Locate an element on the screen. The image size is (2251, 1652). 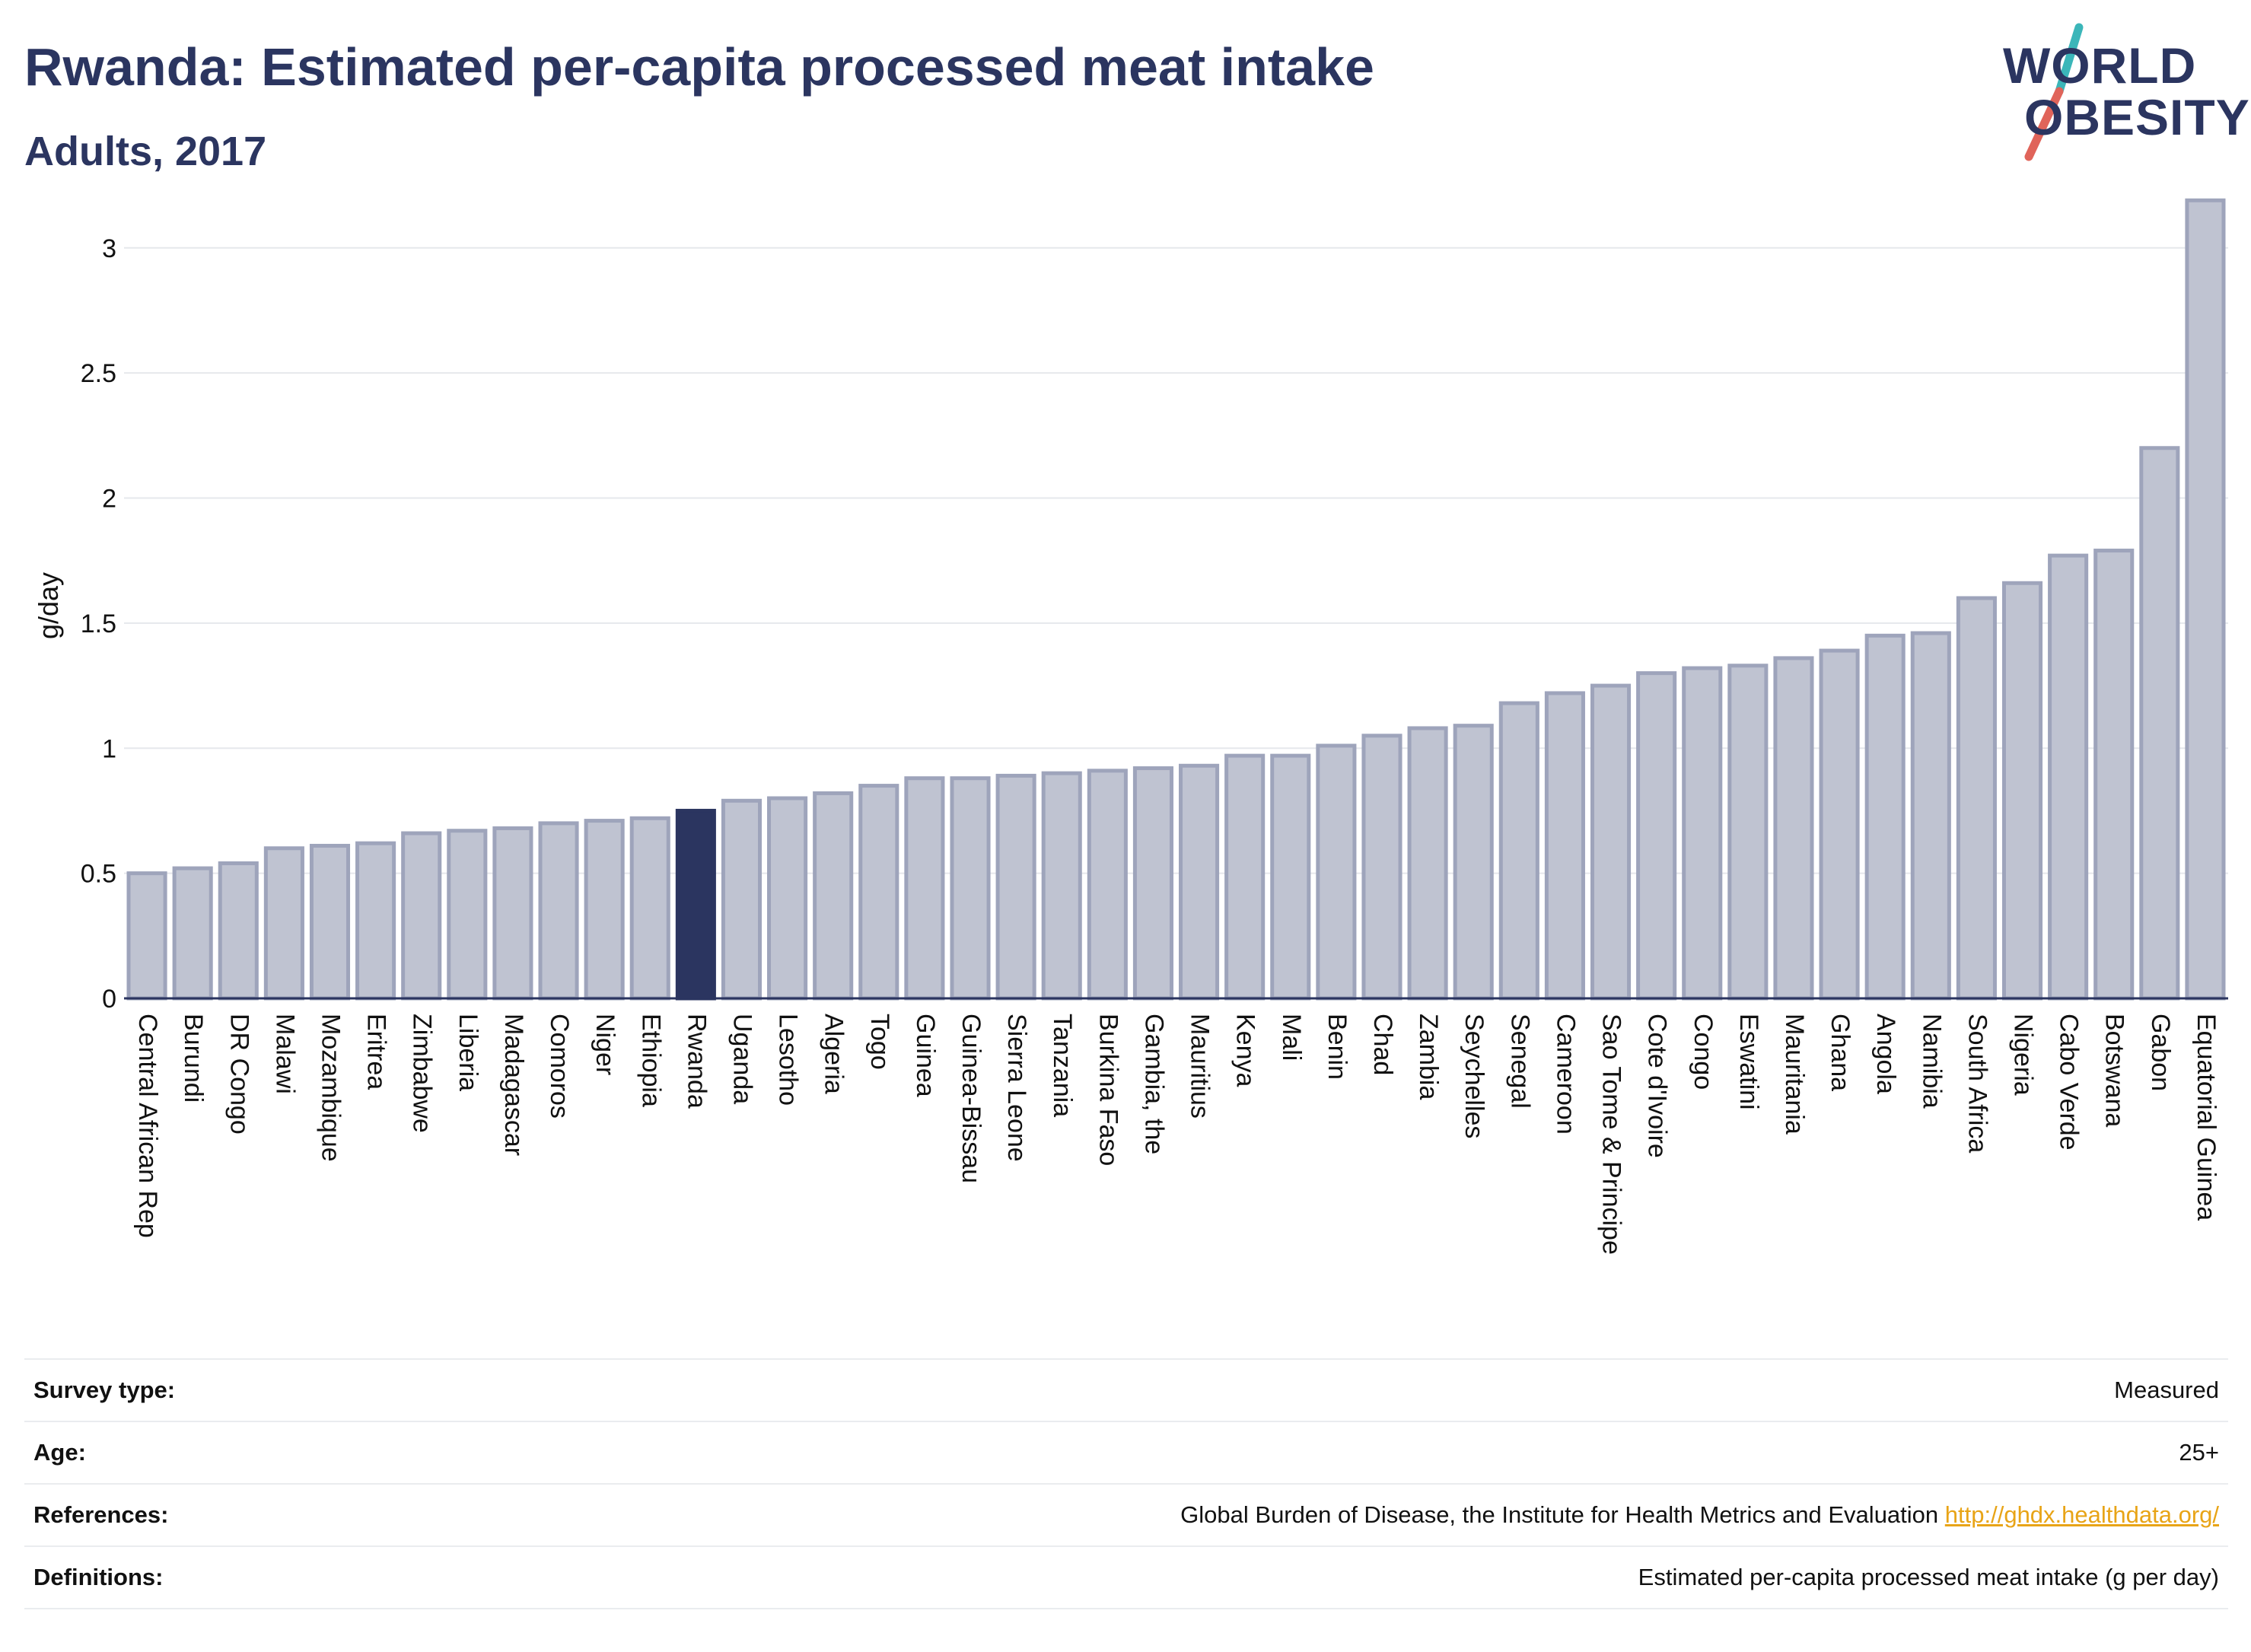
x-tick-label: Chad is located at coordinates (1382, 1044).